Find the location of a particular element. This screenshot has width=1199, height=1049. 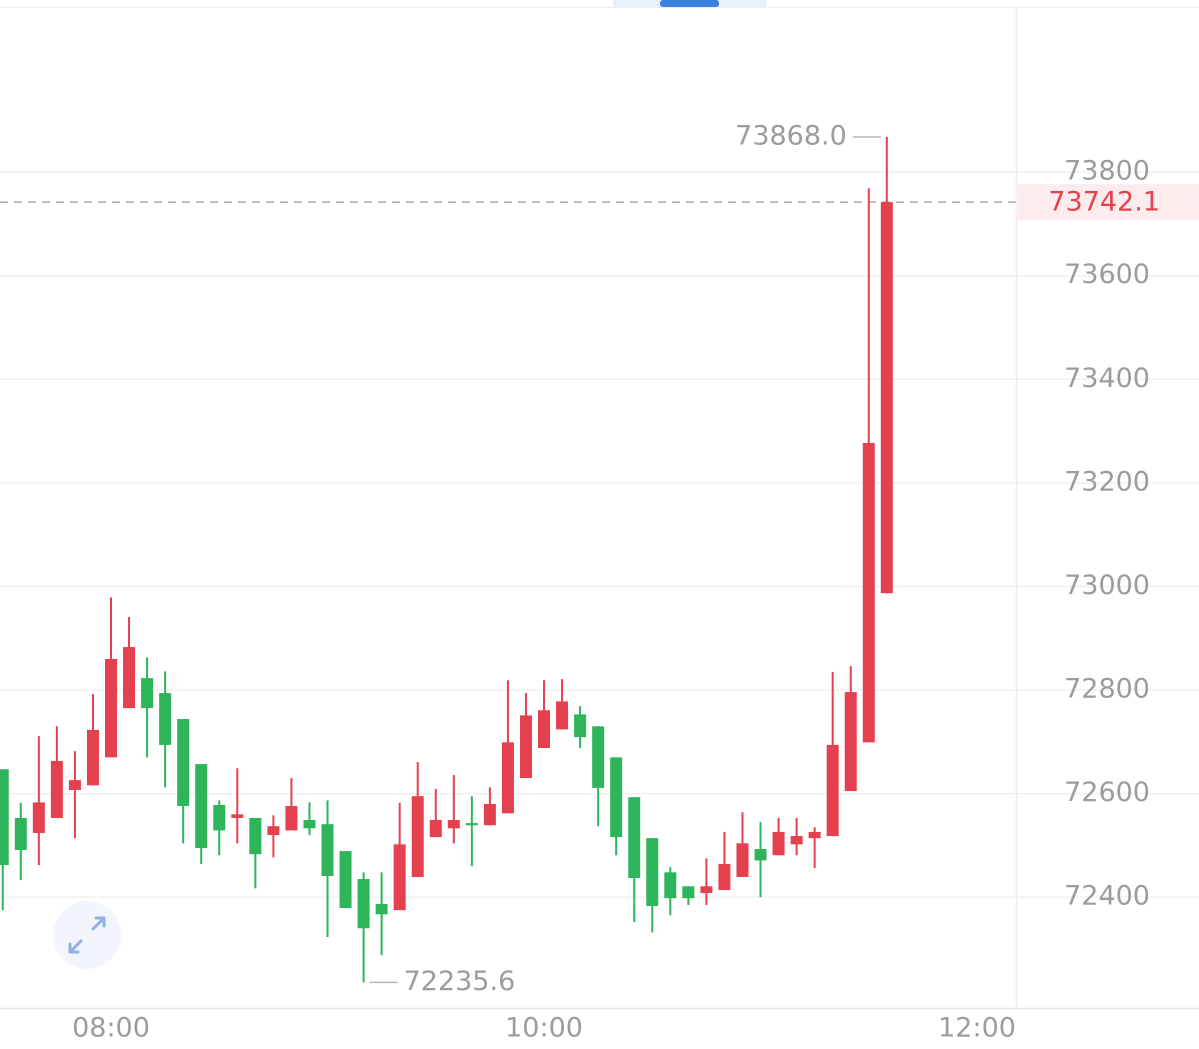

x-tick-label: 10:00 is located at coordinates (544, 1028).